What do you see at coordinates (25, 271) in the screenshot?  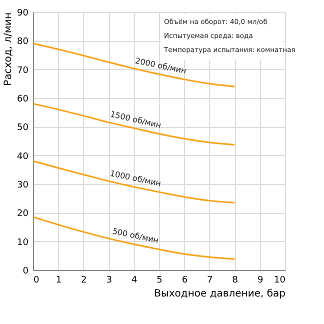 I see `y-tick-label: 0` at bounding box center [25, 271].